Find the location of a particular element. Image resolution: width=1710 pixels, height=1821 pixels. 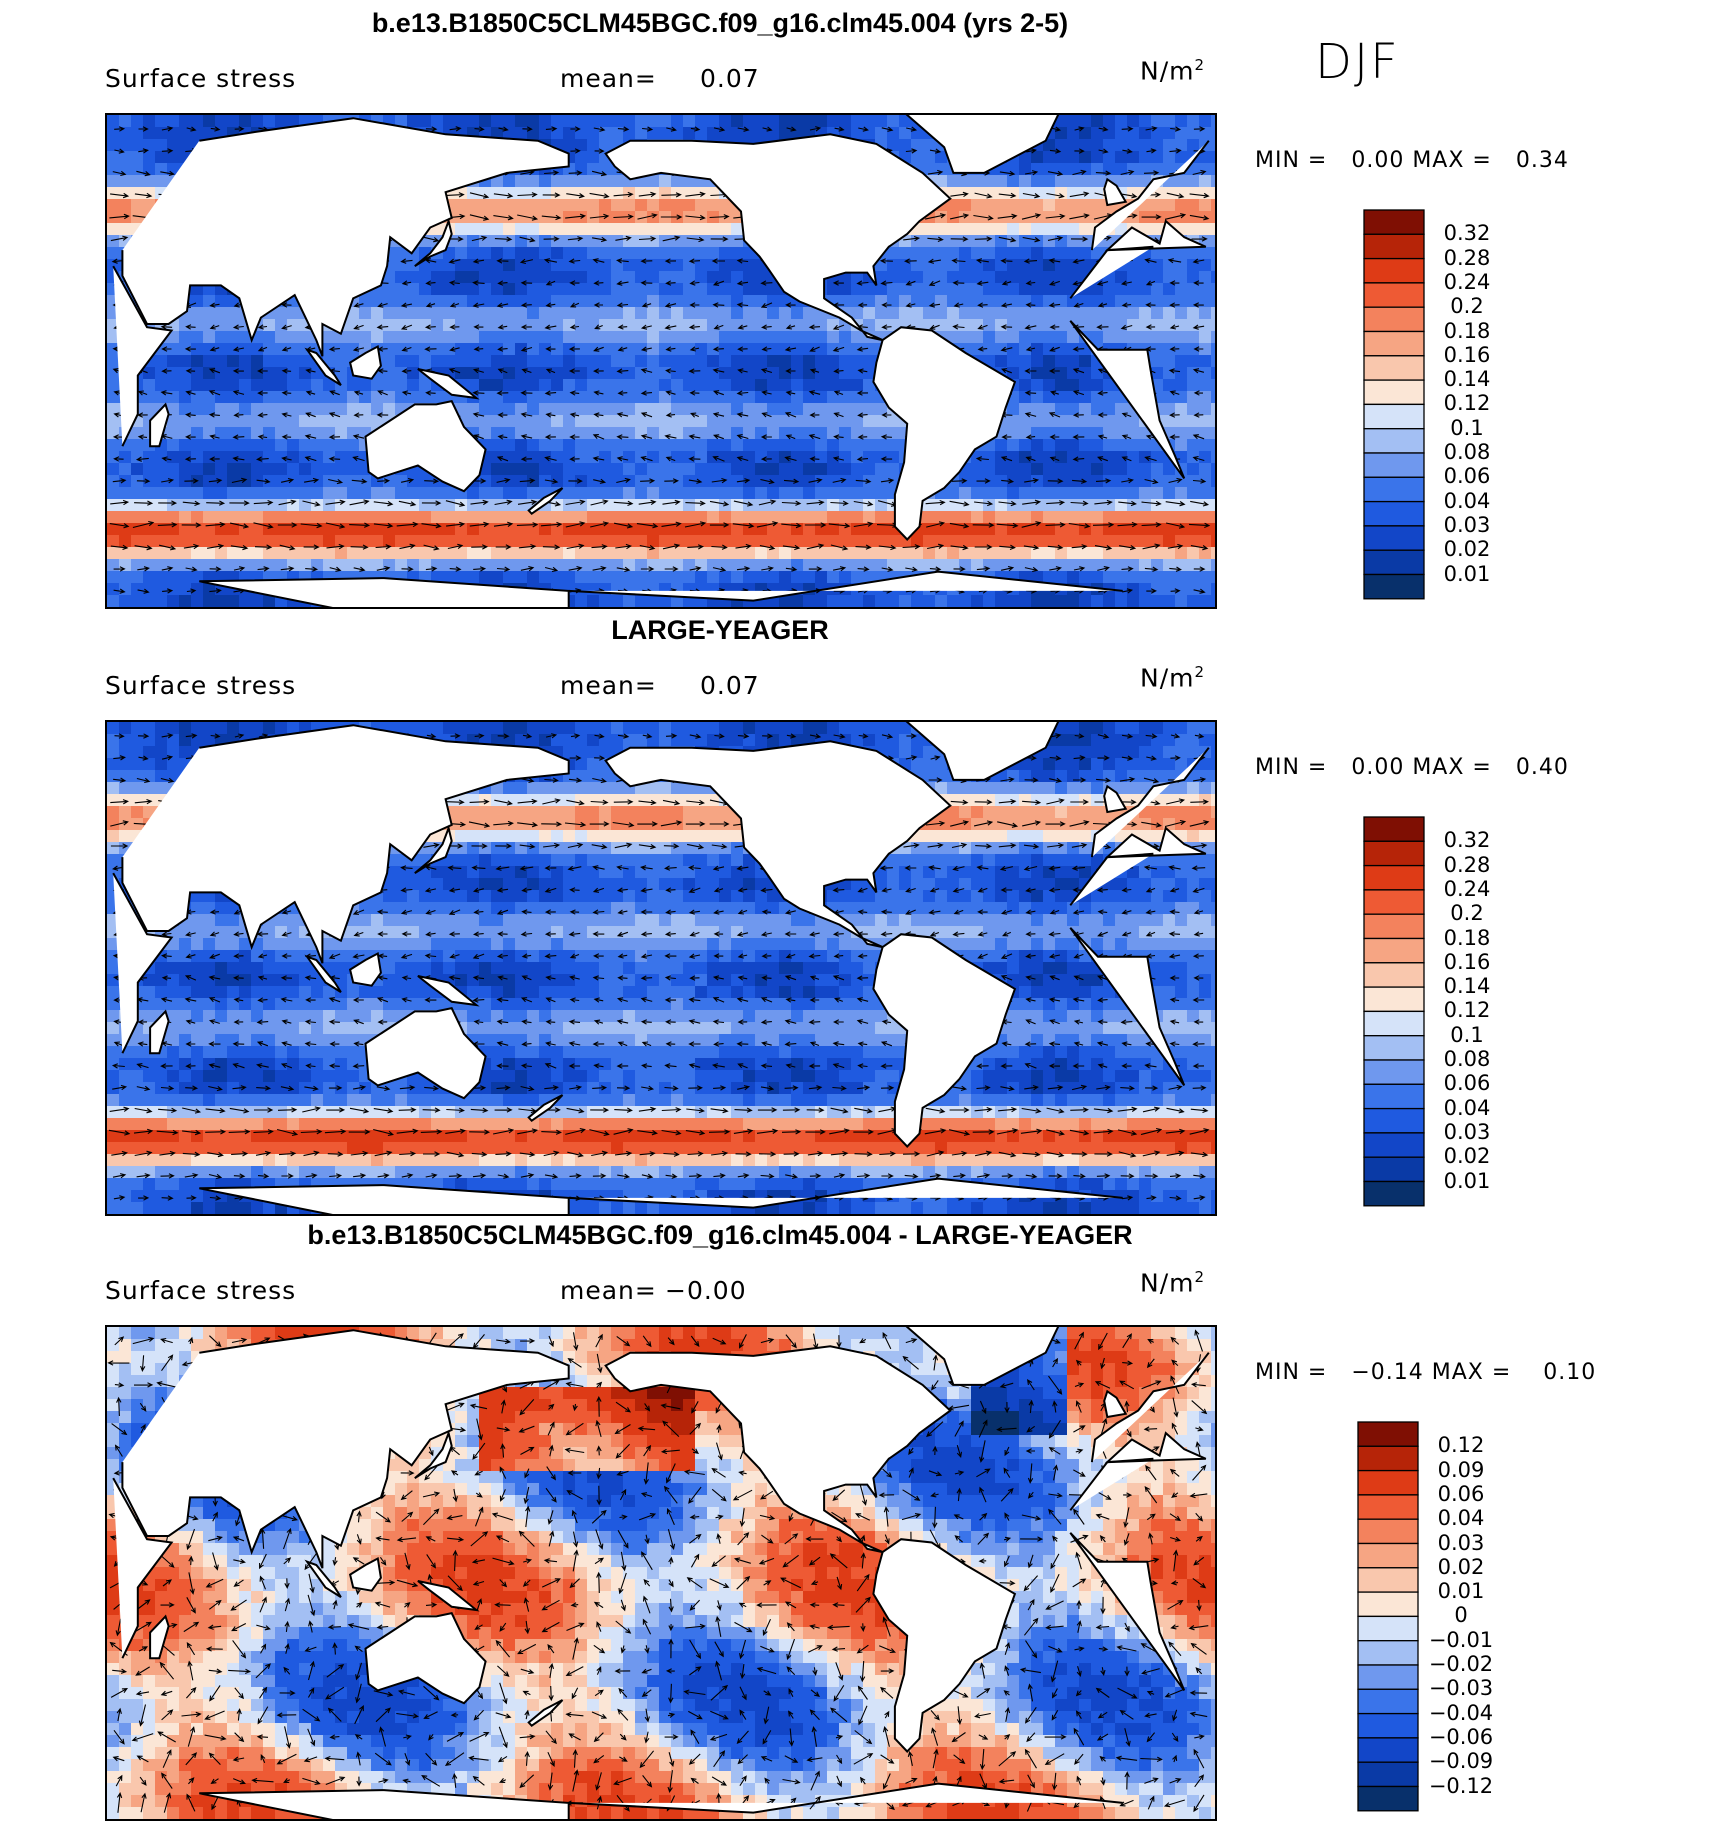

colorbar-tick-label: 0.2 is located at coordinates (1467, 306).